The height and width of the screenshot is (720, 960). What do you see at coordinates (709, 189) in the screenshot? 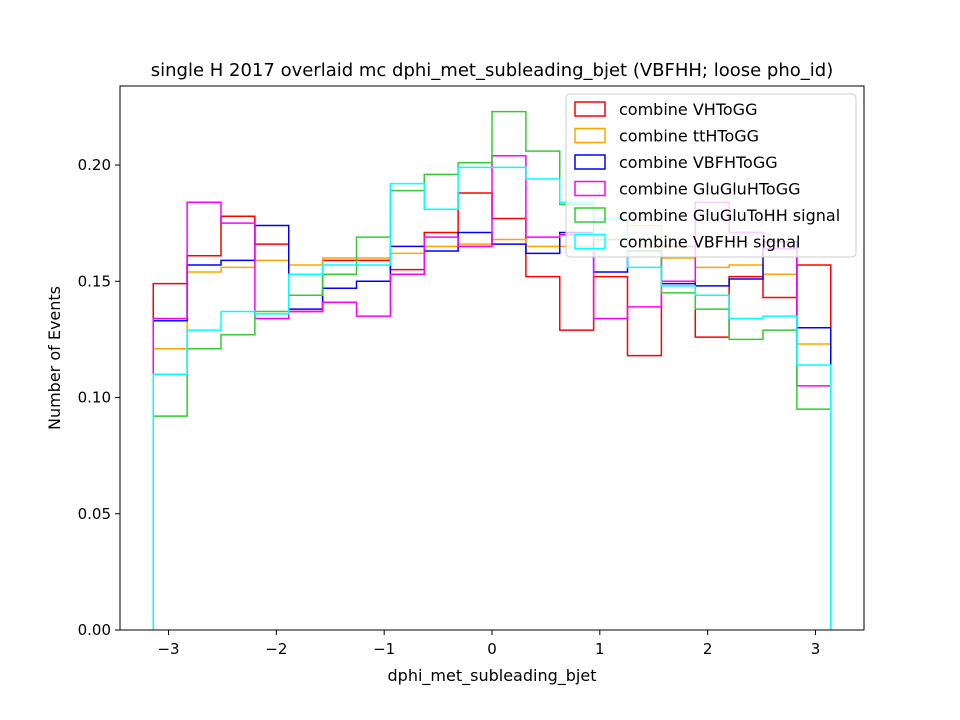
I see `legend-label: combine GluGluHToGG` at bounding box center [709, 189].